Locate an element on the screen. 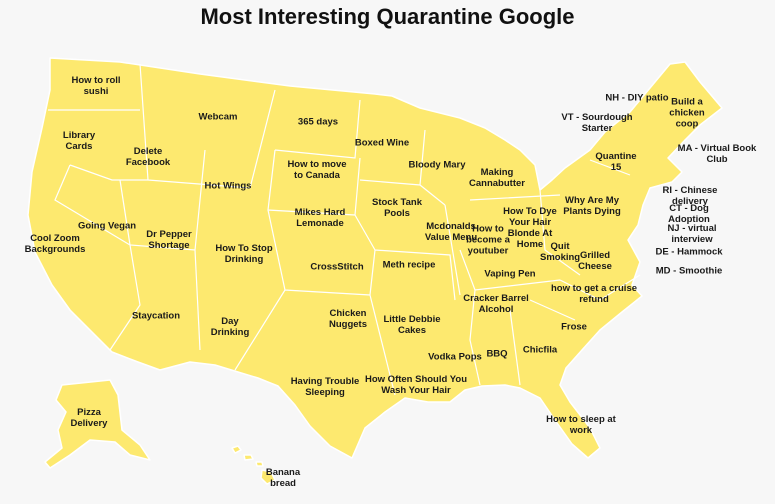 This screenshot has height=504, width=775. search-label: How To Stop Drinking is located at coordinates (244, 254).